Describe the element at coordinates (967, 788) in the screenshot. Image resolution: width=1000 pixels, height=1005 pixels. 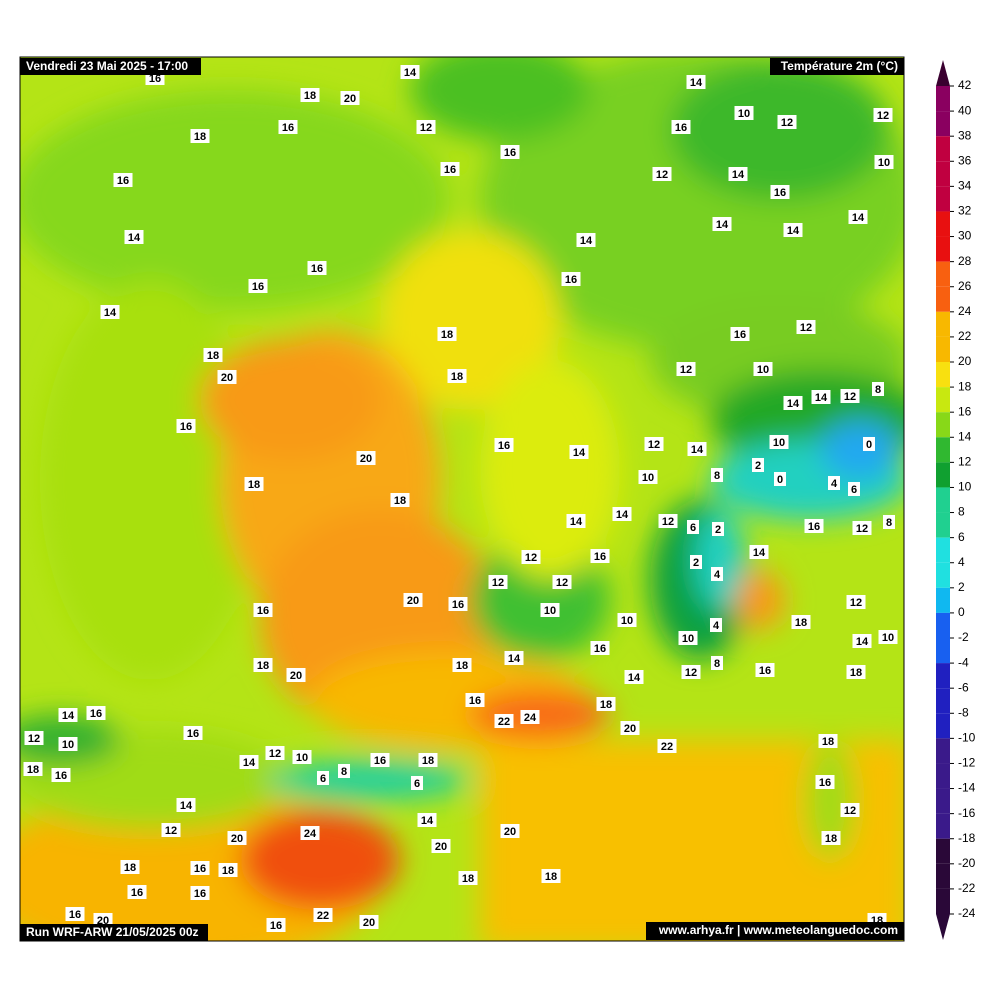
I see `colorbar-tick-label: -14` at that location.